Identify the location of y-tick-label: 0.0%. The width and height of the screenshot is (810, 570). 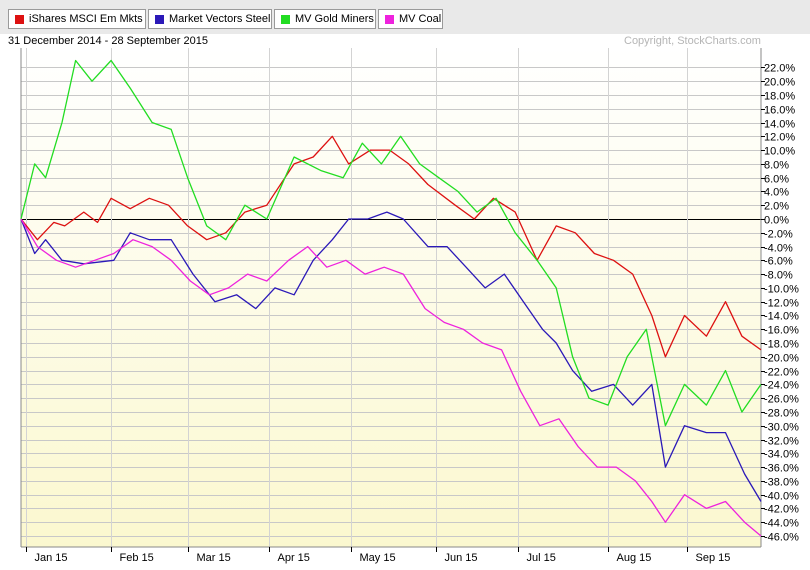
(776, 221).